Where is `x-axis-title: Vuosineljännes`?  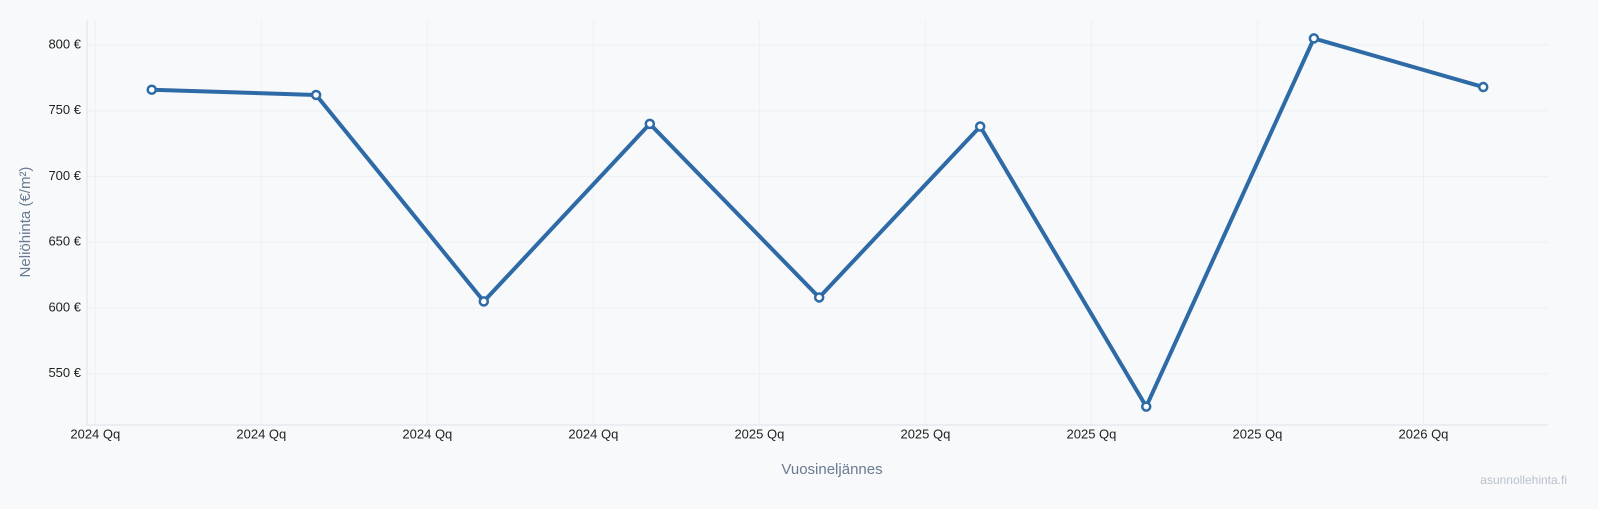 x-axis-title: Vuosineljännes is located at coordinates (831, 469).